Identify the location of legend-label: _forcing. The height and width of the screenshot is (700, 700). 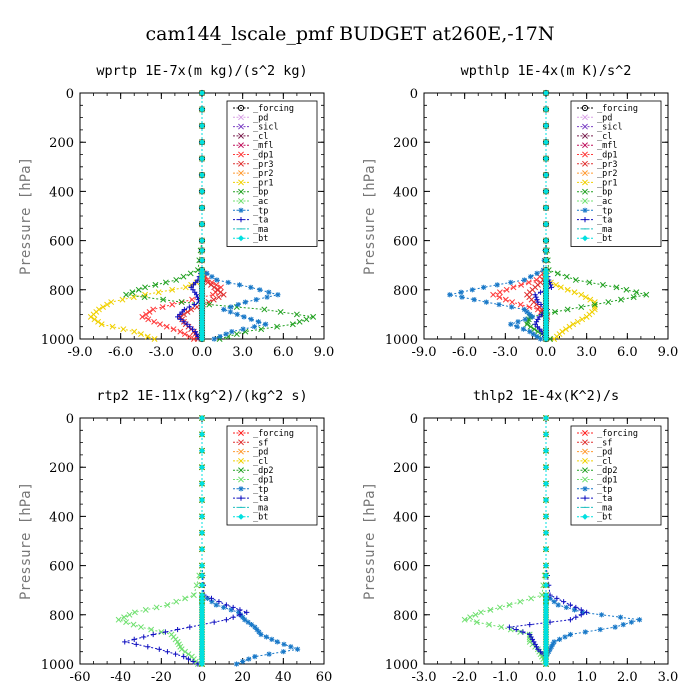
(273, 434).